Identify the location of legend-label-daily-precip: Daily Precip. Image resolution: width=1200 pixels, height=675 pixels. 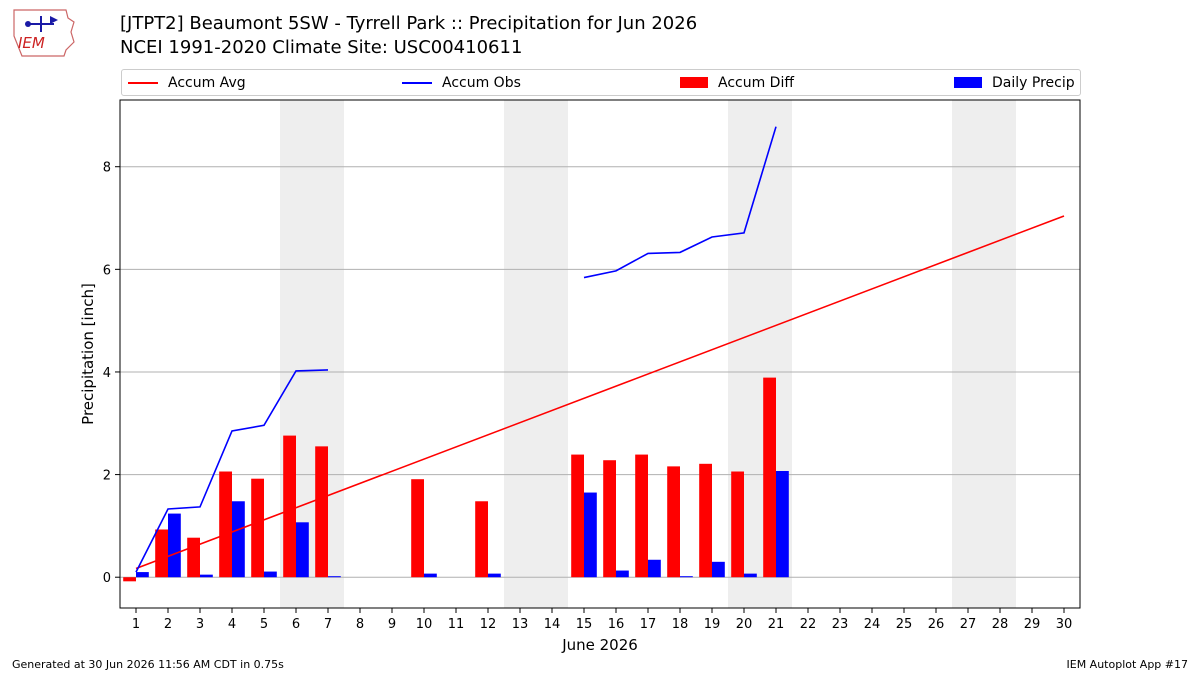
(1033, 82).